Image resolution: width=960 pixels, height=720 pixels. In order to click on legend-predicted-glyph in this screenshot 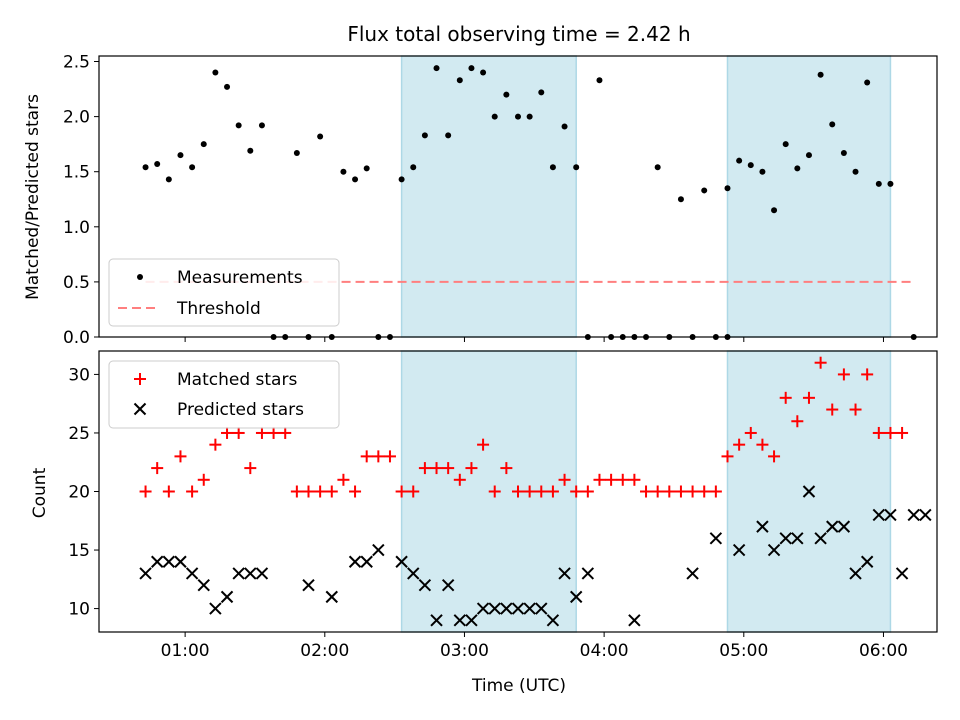, I will do `click(140, 409)`.